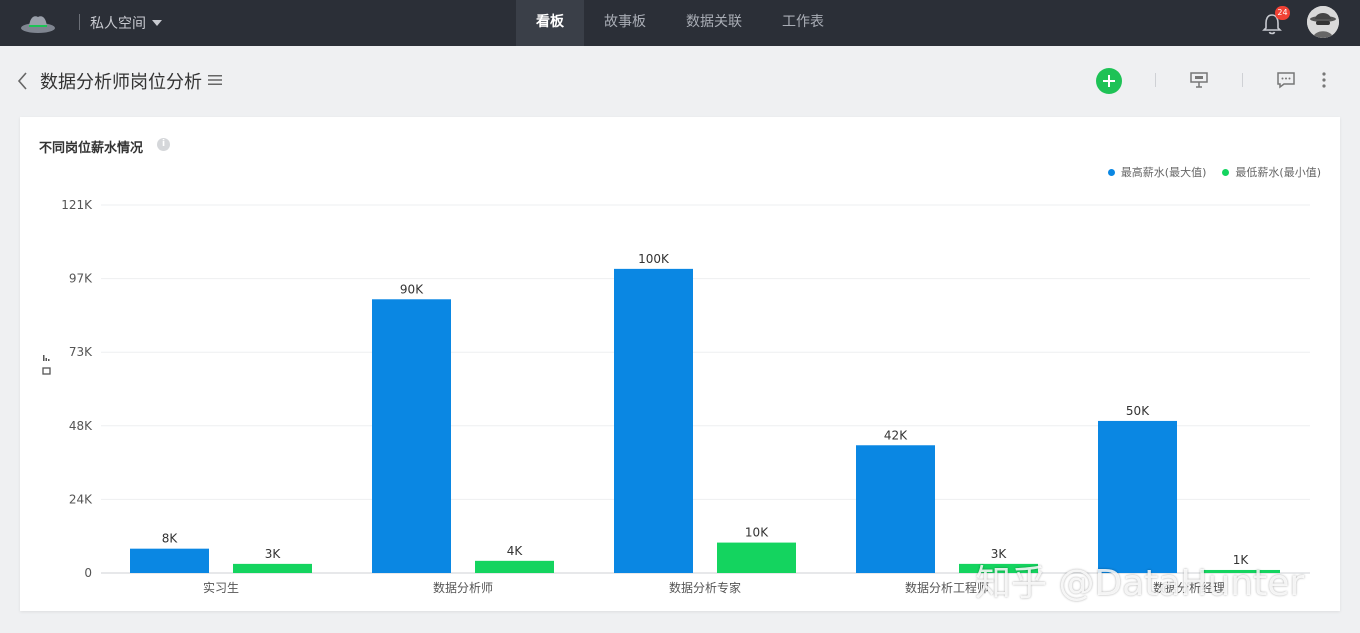 This screenshot has width=1360, height=633. I want to click on user-avatar, so click(1323, 22).